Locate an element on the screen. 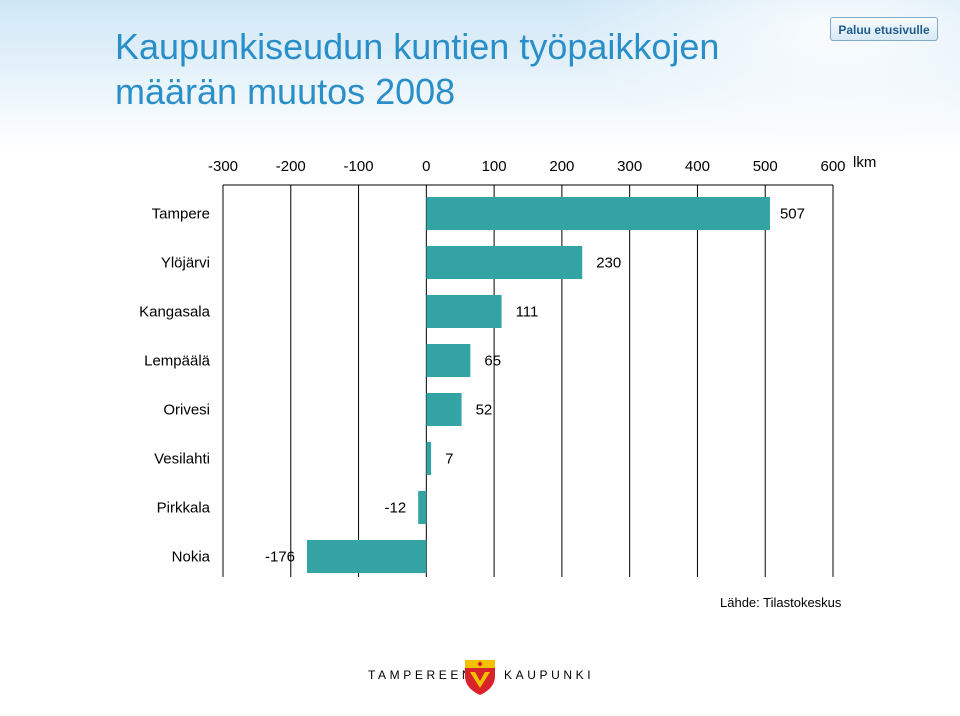 Image resolution: width=960 pixels, height=716 pixels. data-label: 507 is located at coordinates (792, 214).